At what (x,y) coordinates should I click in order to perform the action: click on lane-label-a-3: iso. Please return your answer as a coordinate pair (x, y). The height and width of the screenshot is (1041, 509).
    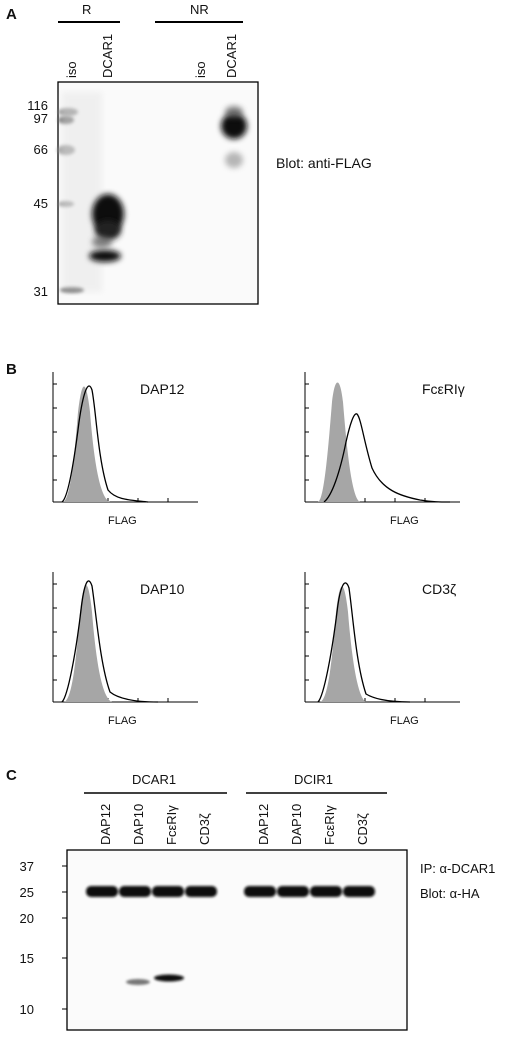
    Looking at the image, I should click on (200, 69).